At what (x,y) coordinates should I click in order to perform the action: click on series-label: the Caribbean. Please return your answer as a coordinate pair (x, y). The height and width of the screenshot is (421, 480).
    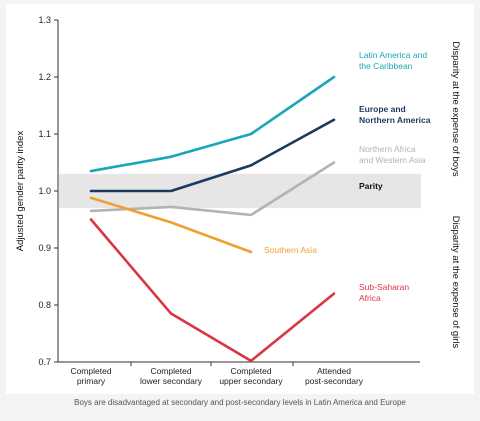
    Looking at the image, I should click on (386, 66).